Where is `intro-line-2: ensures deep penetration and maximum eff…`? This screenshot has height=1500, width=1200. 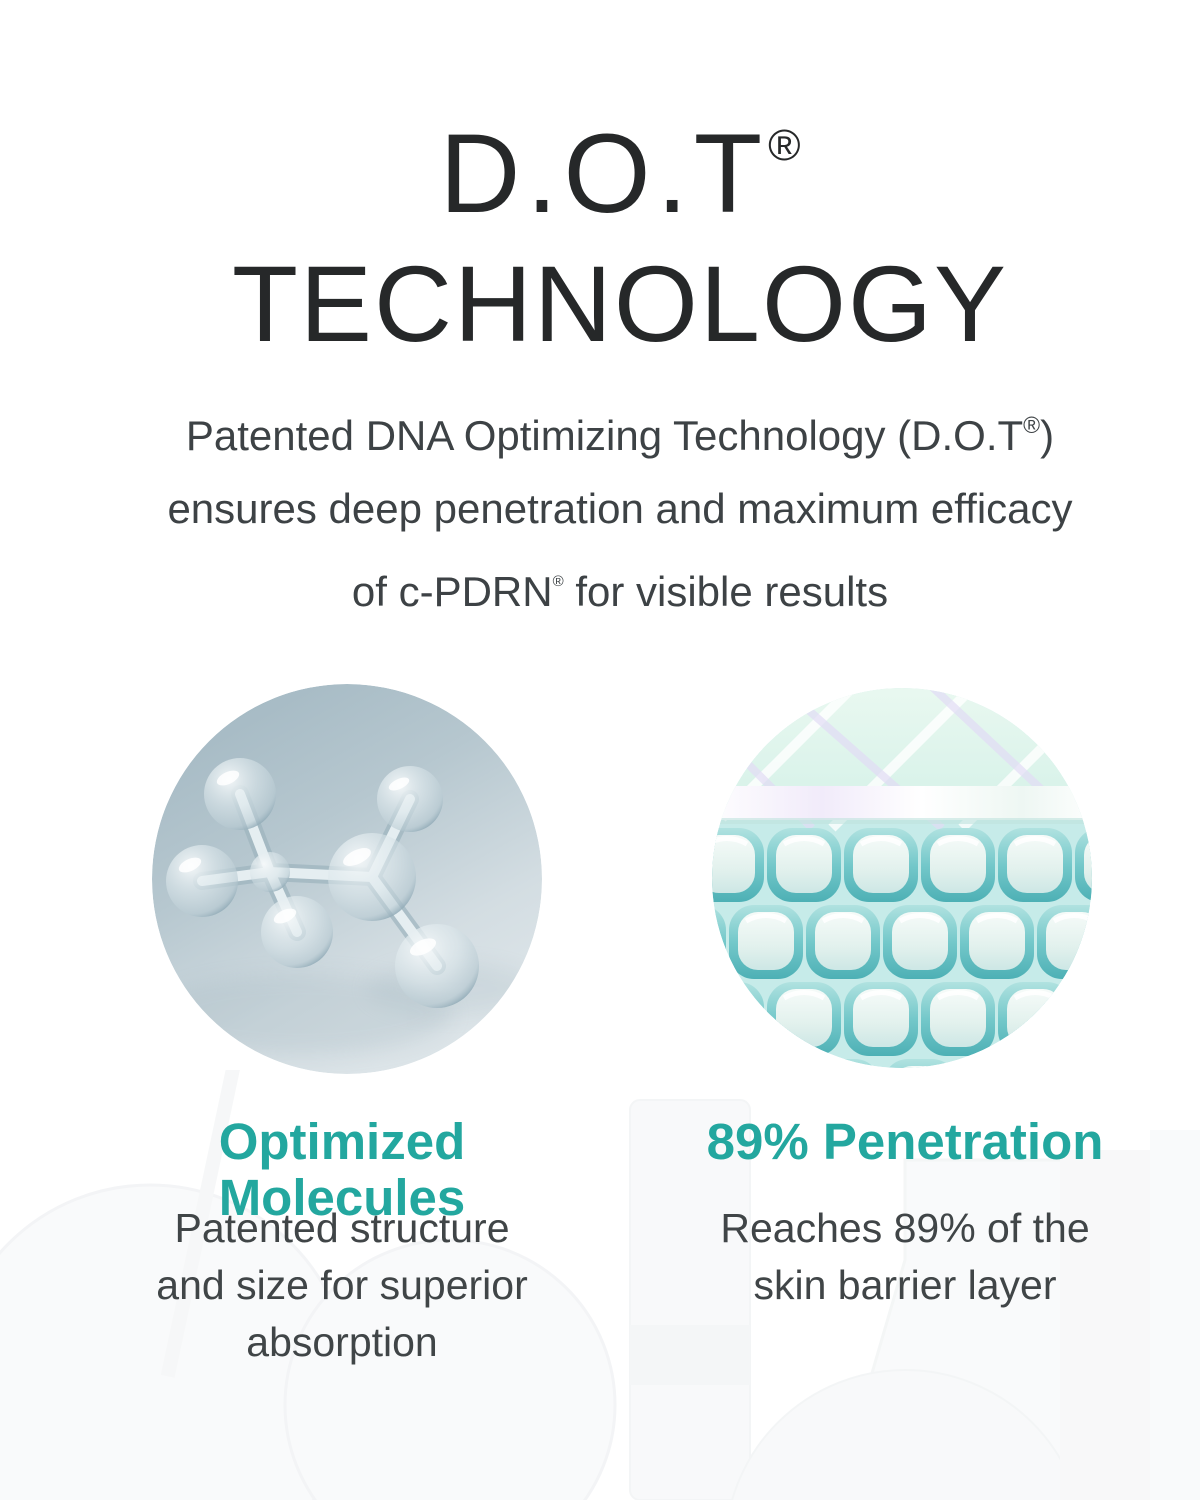 intro-line-2: ensures deep penetration and maximum eff… is located at coordinates (620, 508).